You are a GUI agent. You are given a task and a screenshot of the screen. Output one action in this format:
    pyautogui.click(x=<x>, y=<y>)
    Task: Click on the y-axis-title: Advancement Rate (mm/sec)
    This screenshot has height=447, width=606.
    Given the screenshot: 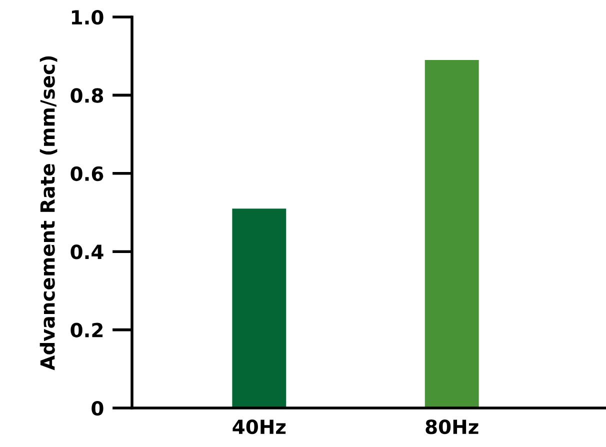 What is the action you would take?
    pyautogui.click(x=49, y=213)
    